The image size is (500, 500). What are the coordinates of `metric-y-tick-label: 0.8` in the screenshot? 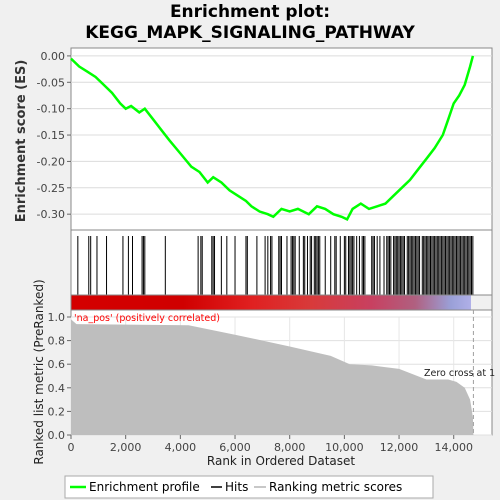 It's located at (57, 341).